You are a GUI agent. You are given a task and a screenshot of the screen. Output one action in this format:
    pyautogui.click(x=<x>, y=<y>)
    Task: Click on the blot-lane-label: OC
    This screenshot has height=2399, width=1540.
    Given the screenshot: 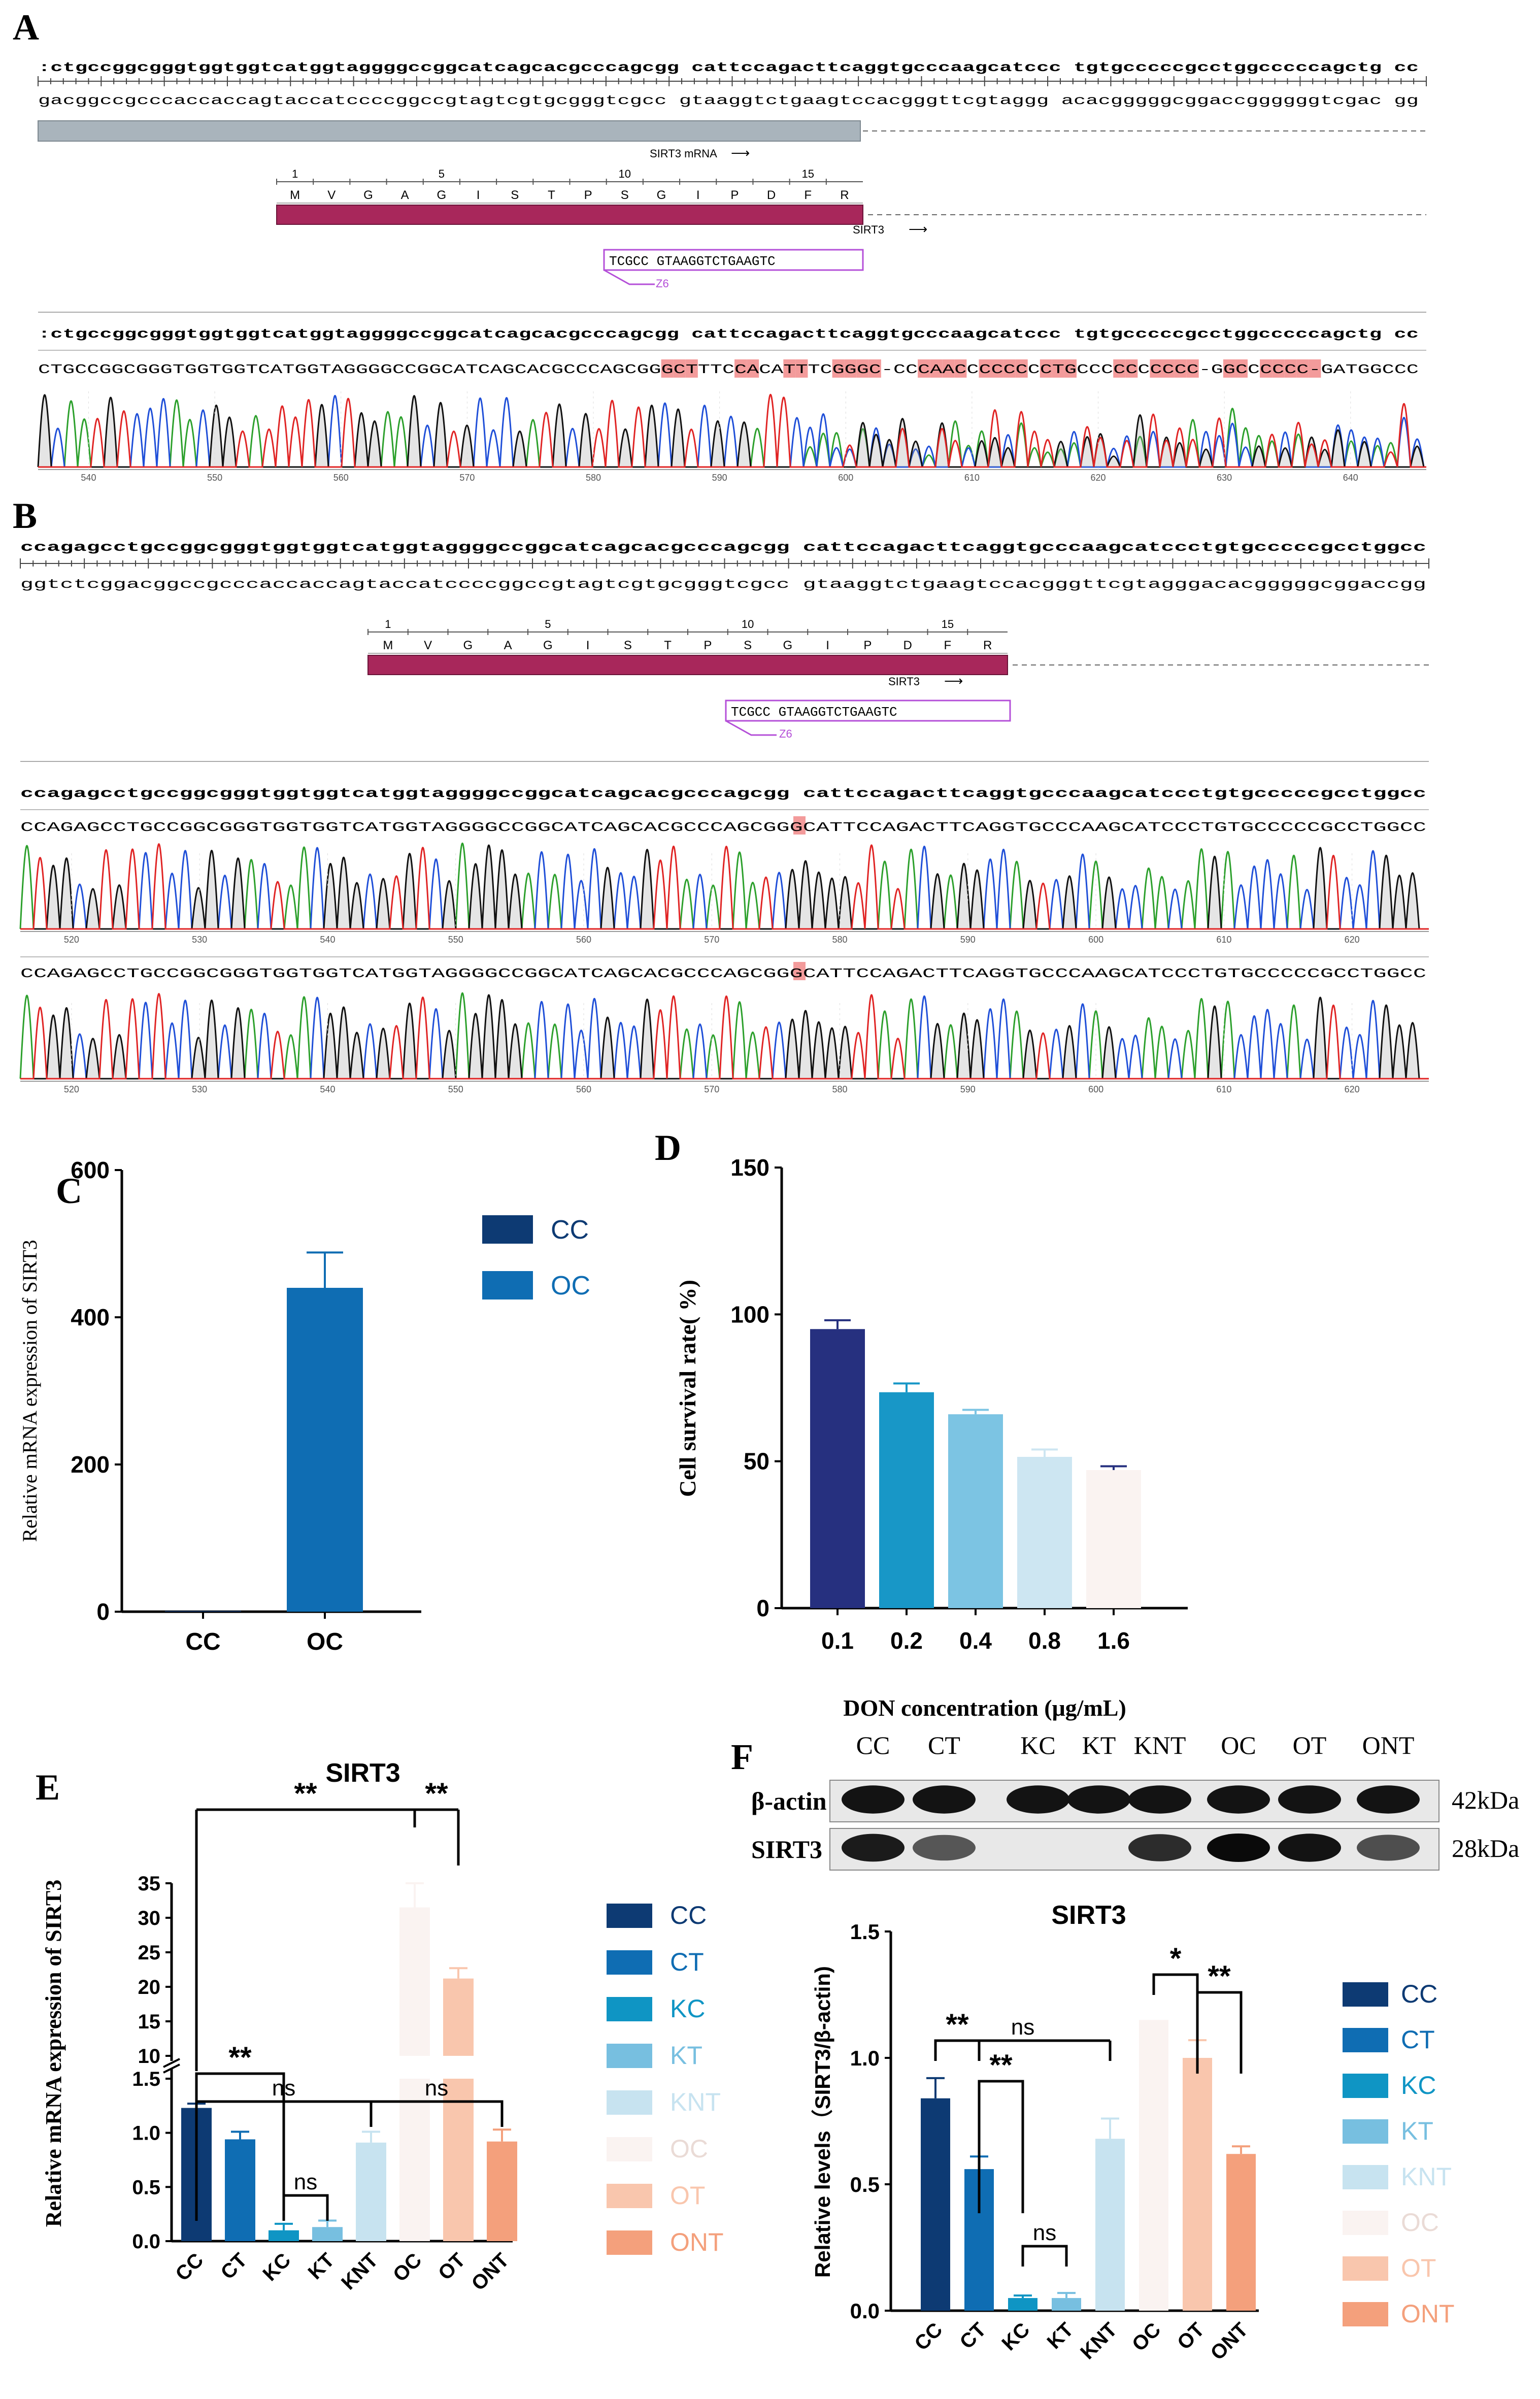 What is the action you would take?
    pyautogui.click(x=1238, y=1745)
    